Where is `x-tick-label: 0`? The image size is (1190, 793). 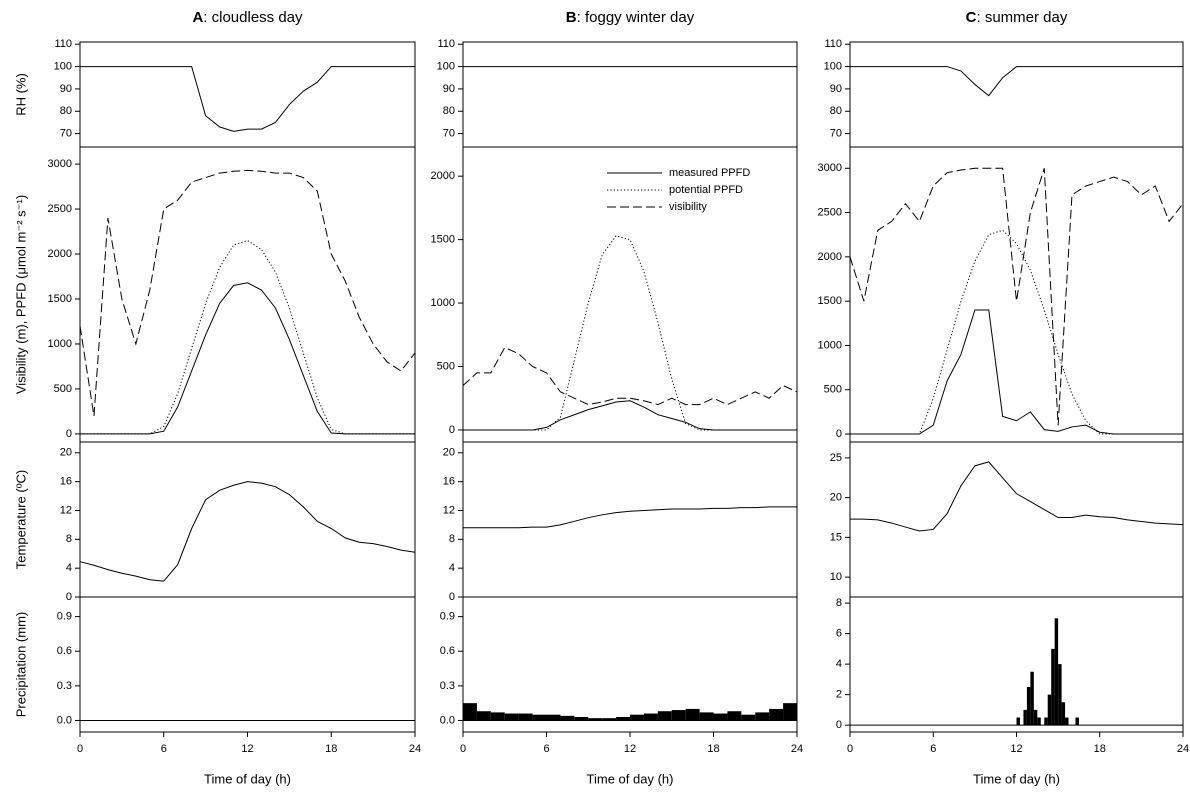
x-tick-label: 0 is located at coordinates (463, 749).